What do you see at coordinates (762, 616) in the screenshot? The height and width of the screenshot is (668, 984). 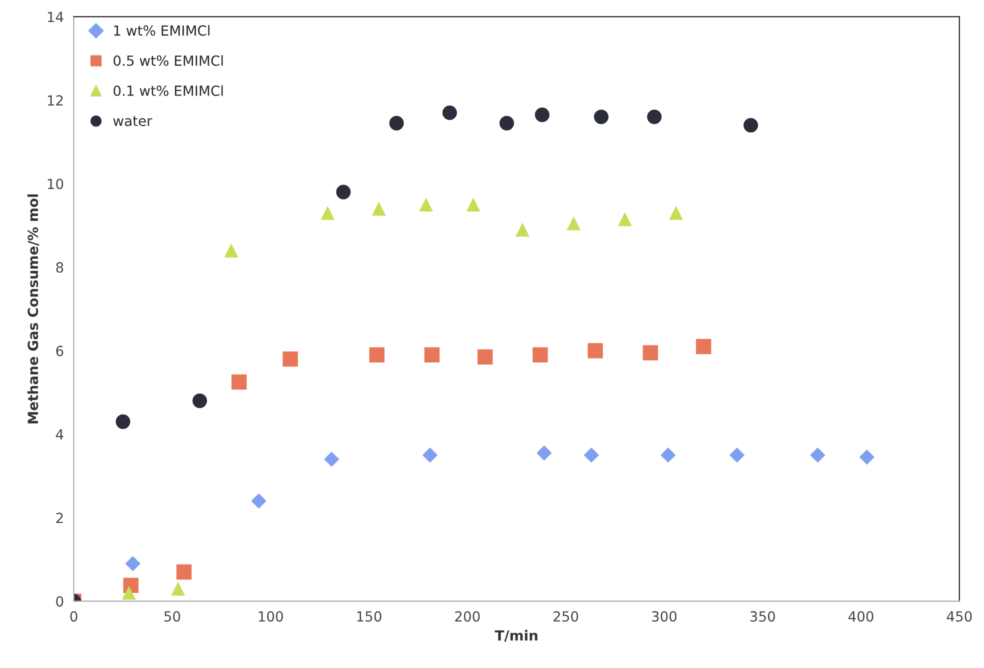 I see `x-tick-label: 350` at bounding box center [762, 616].